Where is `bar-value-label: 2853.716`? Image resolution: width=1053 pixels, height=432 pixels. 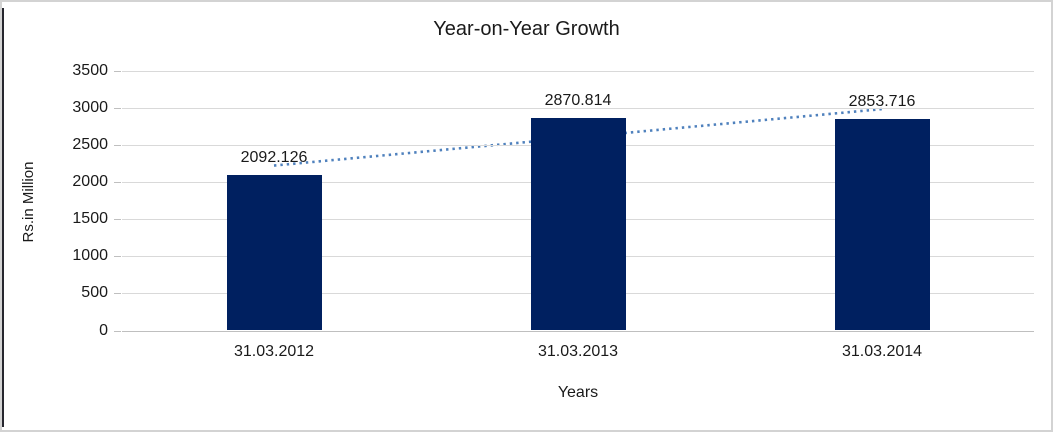
bar-value-label: 2853.716 is located at coordinates (882, 101).